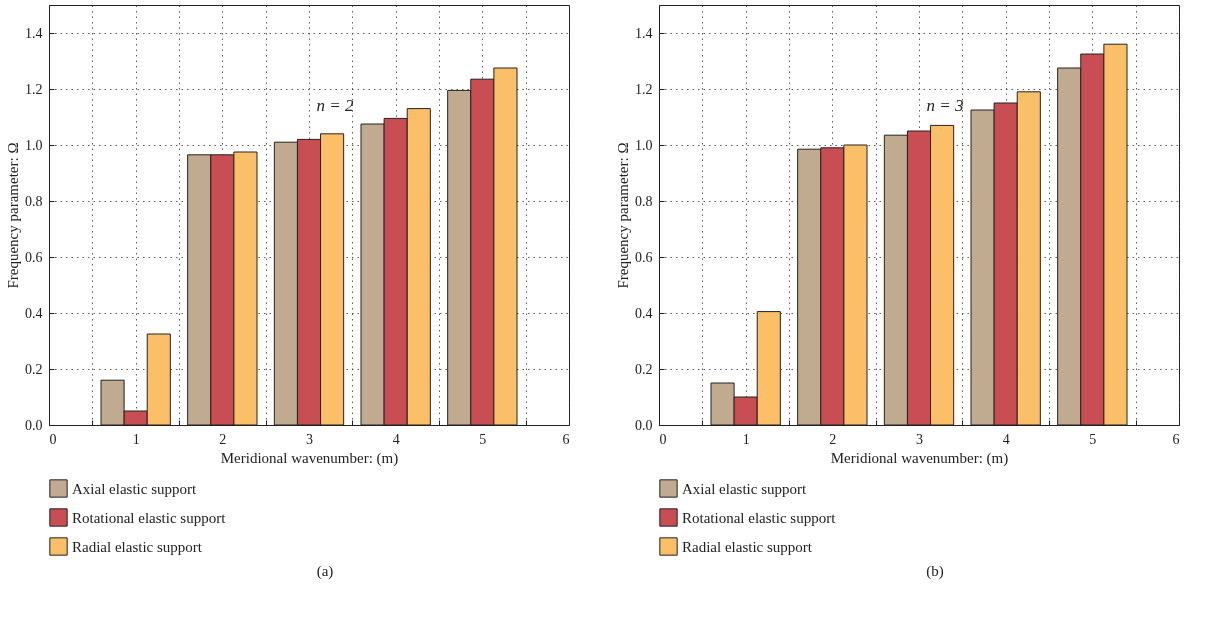 The image size is (1221, 637). I want to click on text: (a), so click(325, 571).